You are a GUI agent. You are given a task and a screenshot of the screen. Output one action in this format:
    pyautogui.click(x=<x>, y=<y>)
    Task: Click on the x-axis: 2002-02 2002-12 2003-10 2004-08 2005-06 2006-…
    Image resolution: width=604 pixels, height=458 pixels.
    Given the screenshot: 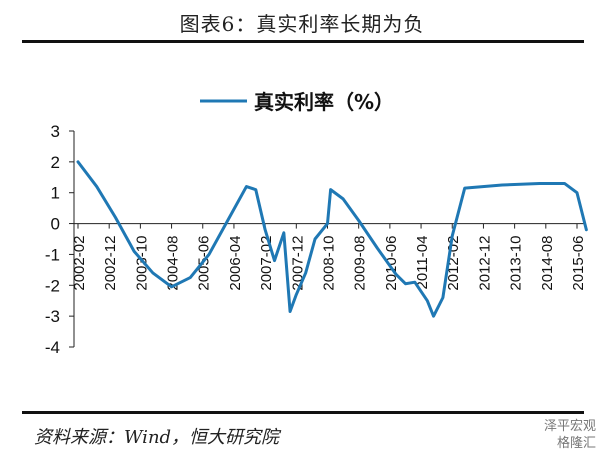 What is the action you would take?
    pyautogui.click(x=329, y=257)
    